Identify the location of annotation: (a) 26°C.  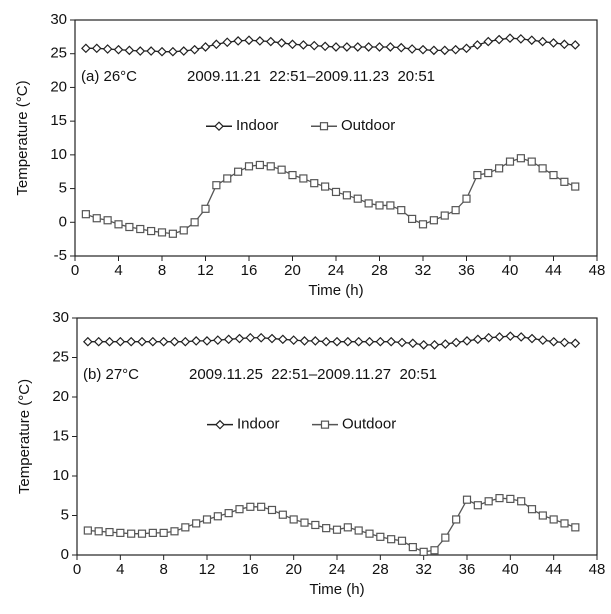
(109, 76).